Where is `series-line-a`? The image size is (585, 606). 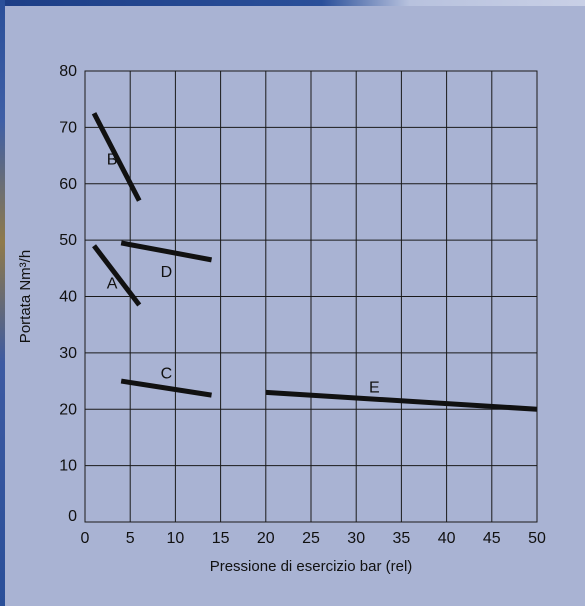
series-line-a is located at coordinates (117, 275).